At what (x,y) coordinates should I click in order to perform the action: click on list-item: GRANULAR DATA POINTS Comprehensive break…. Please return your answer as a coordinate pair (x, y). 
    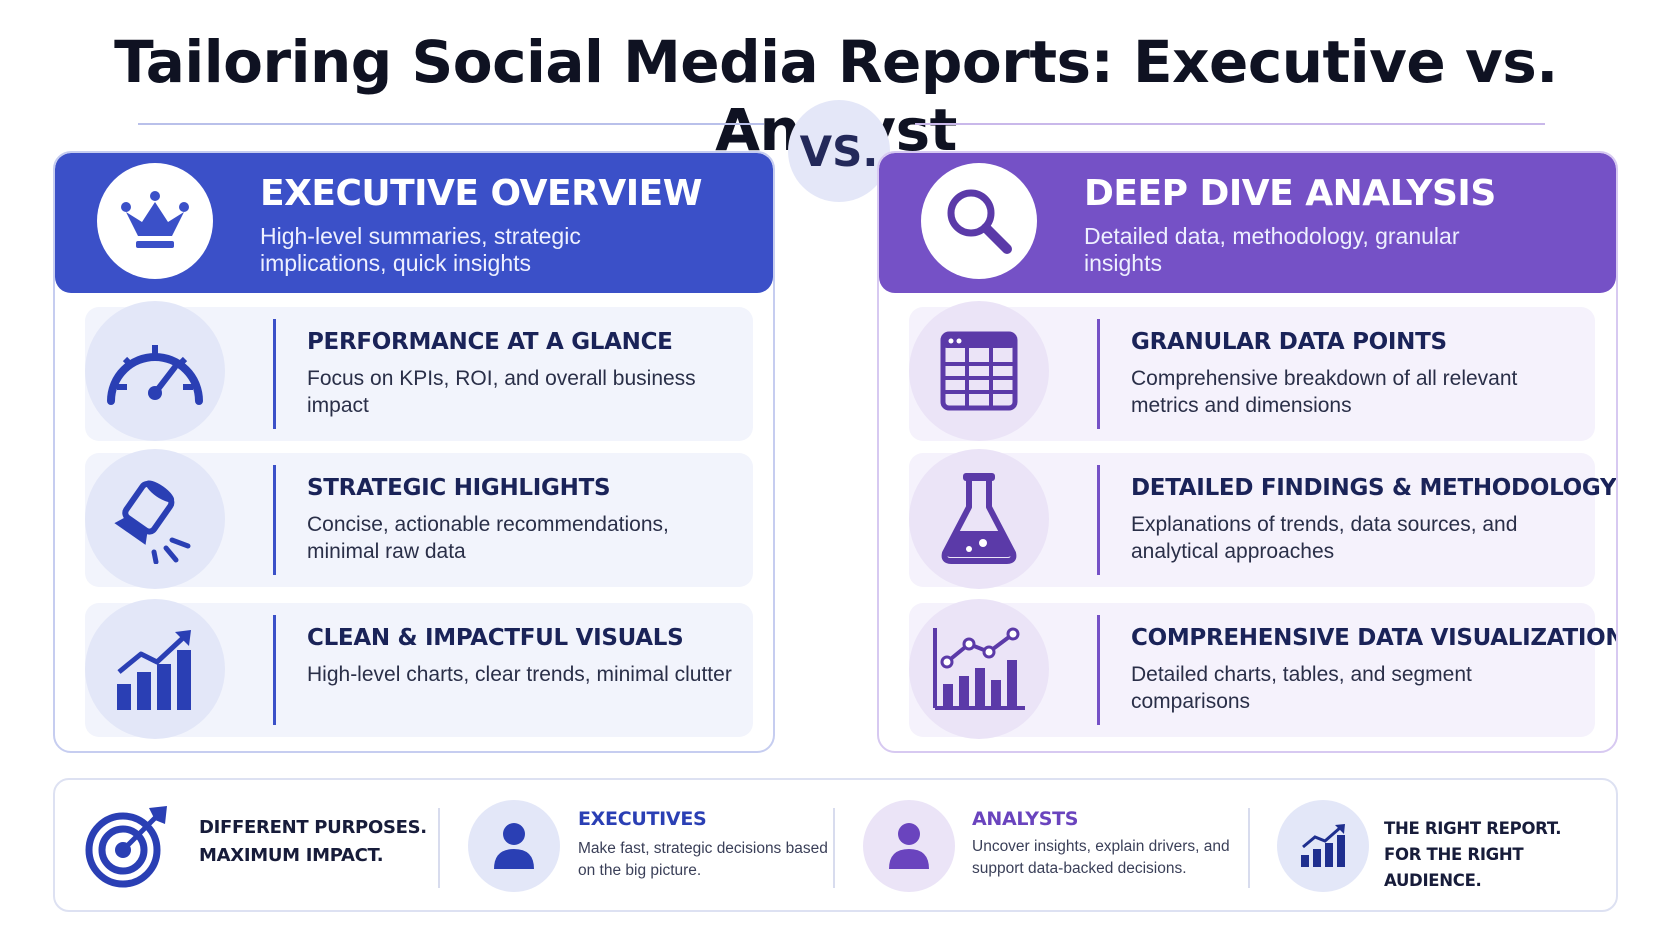
    Looking at the image, I should click on (1252, 371).